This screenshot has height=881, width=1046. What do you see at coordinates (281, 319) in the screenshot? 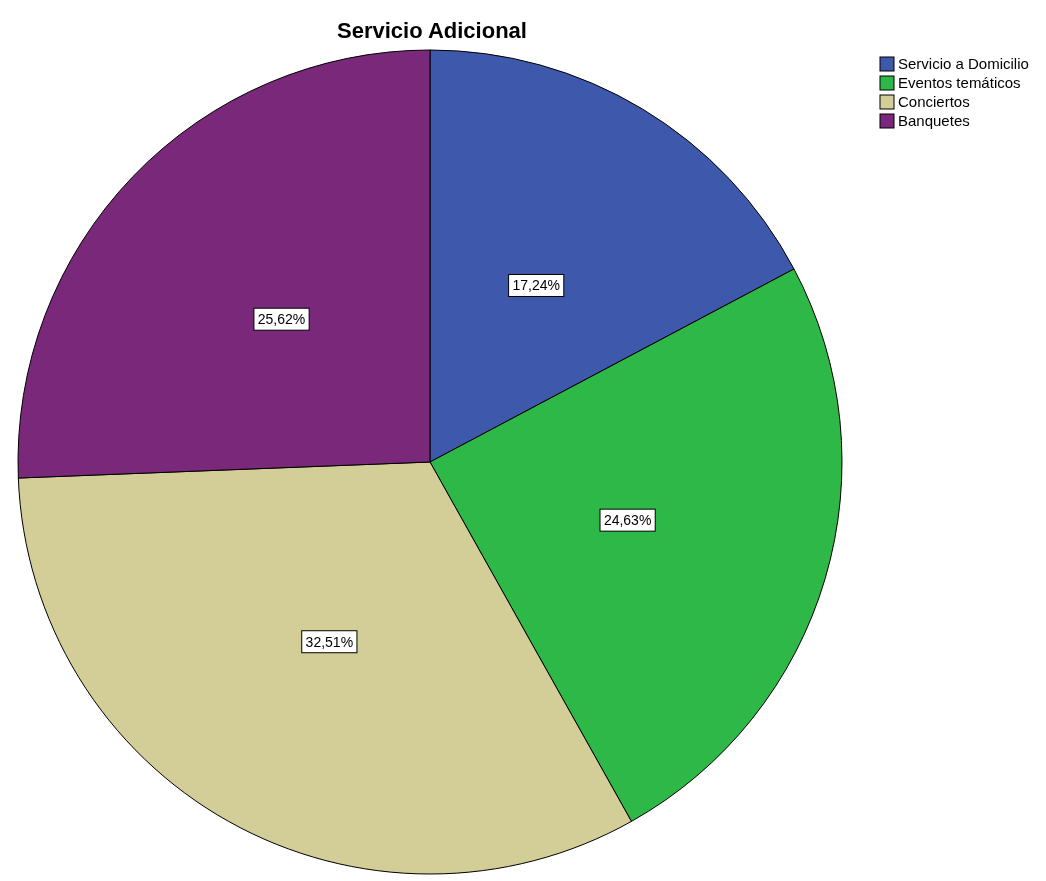
I see `data-label: 25,62%` at bounding box center [281, 319].